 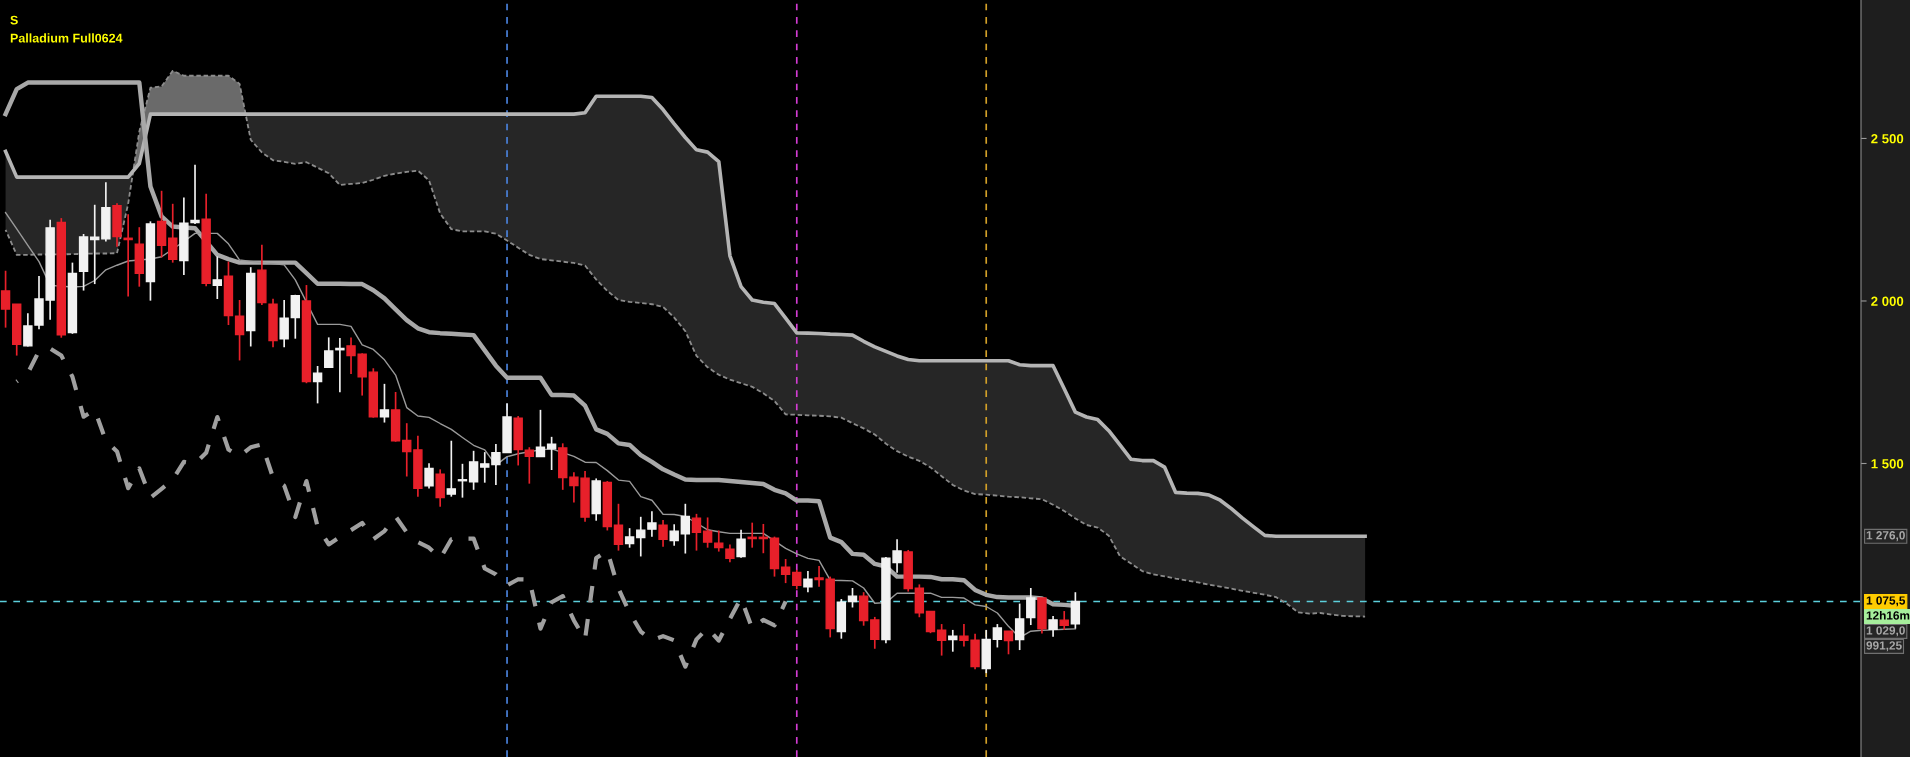 What do you see at coordinates (1888, 615) in the screenshot?
I see `text: 12h16m` at bounding box center [1888, 615].